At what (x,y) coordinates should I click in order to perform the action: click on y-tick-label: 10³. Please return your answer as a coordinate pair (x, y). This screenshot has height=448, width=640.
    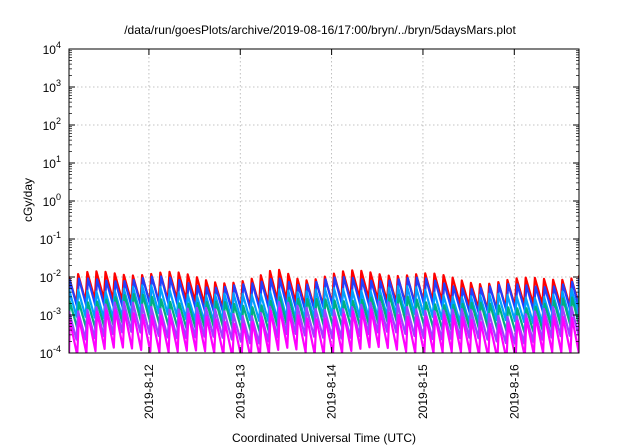
    Looking at the image, I should click on (52, 86).